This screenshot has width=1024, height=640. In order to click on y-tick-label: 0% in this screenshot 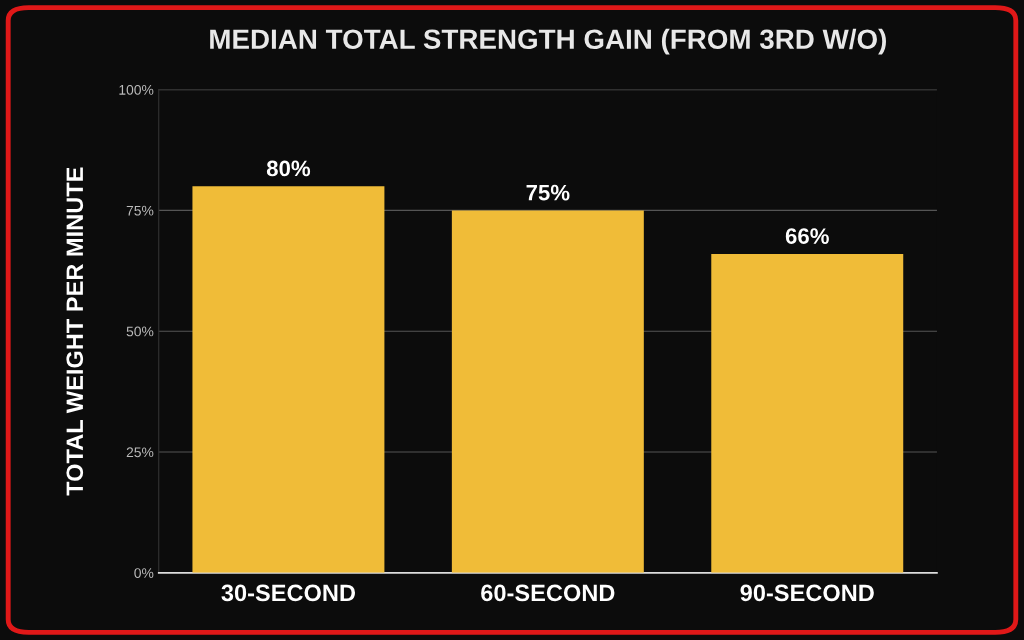, I will do `click(144, 573)`.